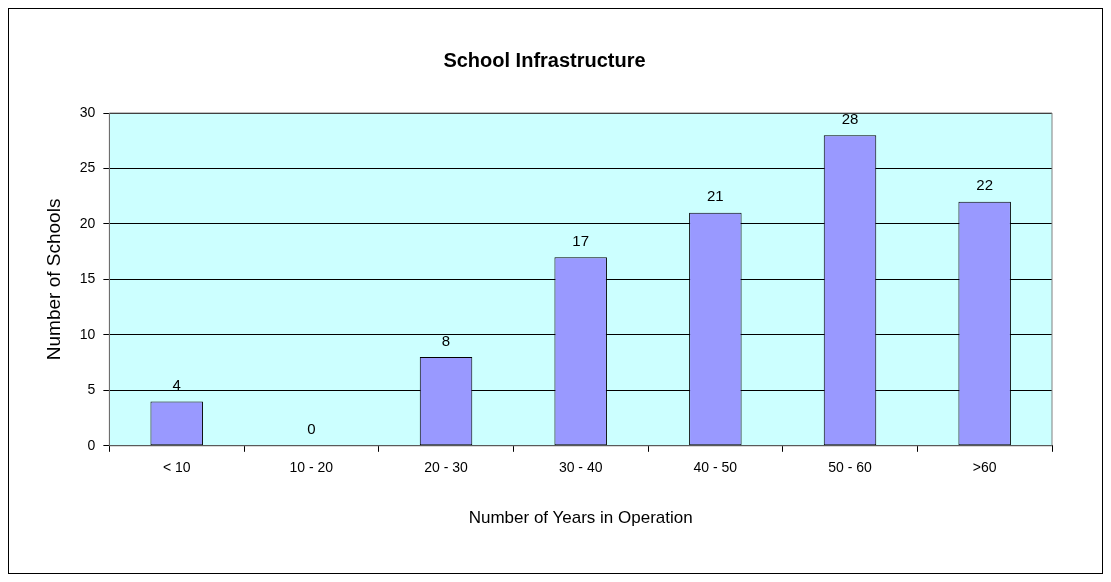 Image resolution: width=1111 pixels, height=582 pixels. What do you see at coordinates (715, 467) in the screenshot?
I see `x-tick-label: 40 - 50` at bounding box center [715, 467].